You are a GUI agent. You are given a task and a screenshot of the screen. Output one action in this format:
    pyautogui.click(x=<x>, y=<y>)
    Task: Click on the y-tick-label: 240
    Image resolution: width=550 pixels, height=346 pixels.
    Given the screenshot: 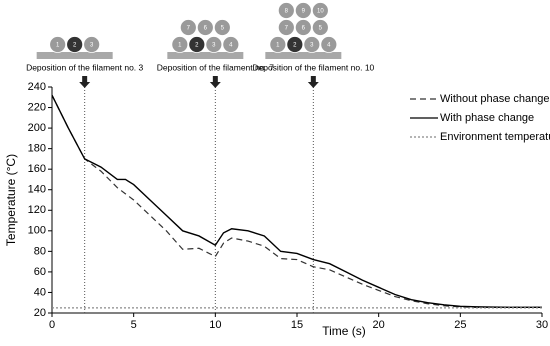 What is the action you would take?
    pyautogui.click(x=37, y=87)
    